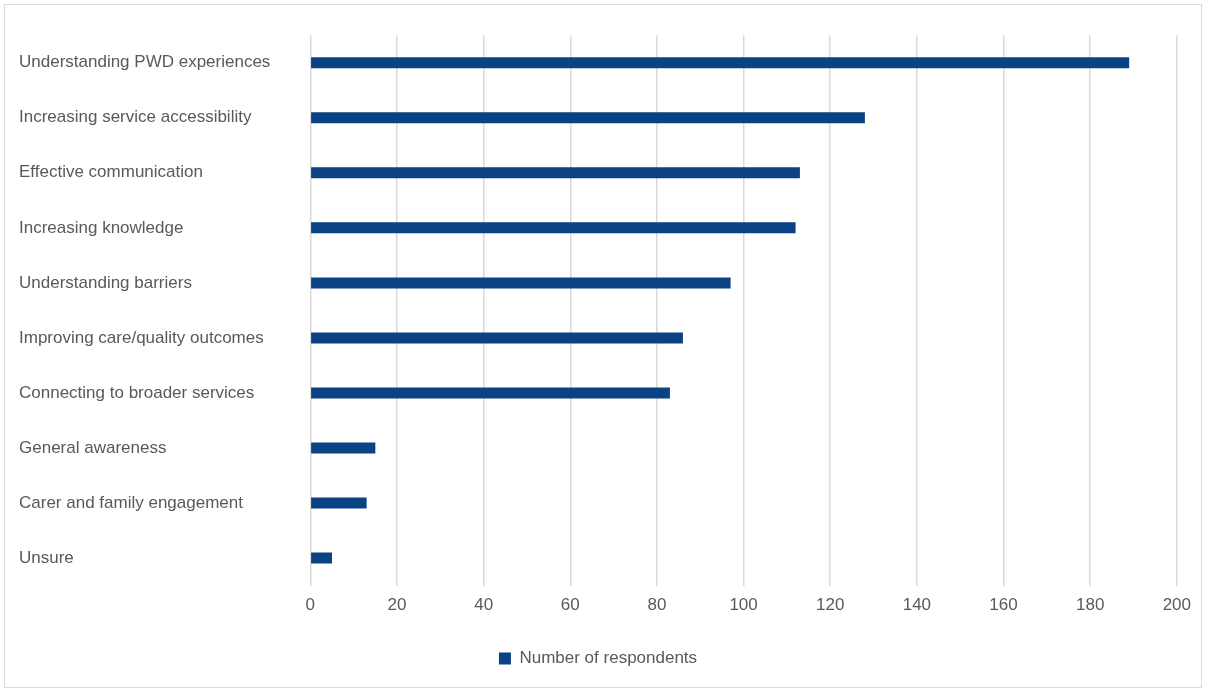 The image size is (1208, 693). I want to click on legend-label: Number of respondents, so click(608, 658).